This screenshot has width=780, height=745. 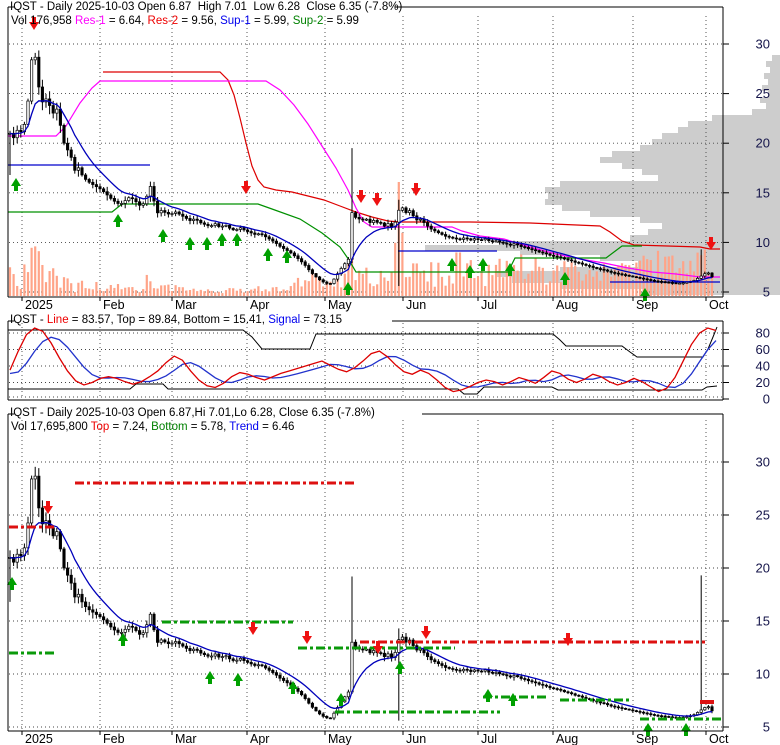 What do you see at coordinates (602, 175) in the screenshot?
I see `panel1-volume-profile` at bounding box center [602, 175].